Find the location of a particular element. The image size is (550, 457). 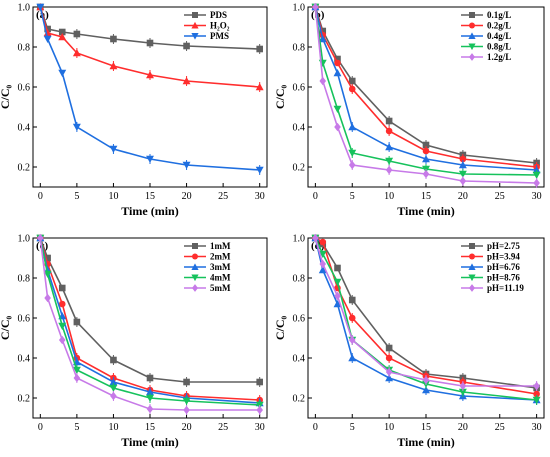

x-tick-label: 15 is located at coordinates (426, 196).